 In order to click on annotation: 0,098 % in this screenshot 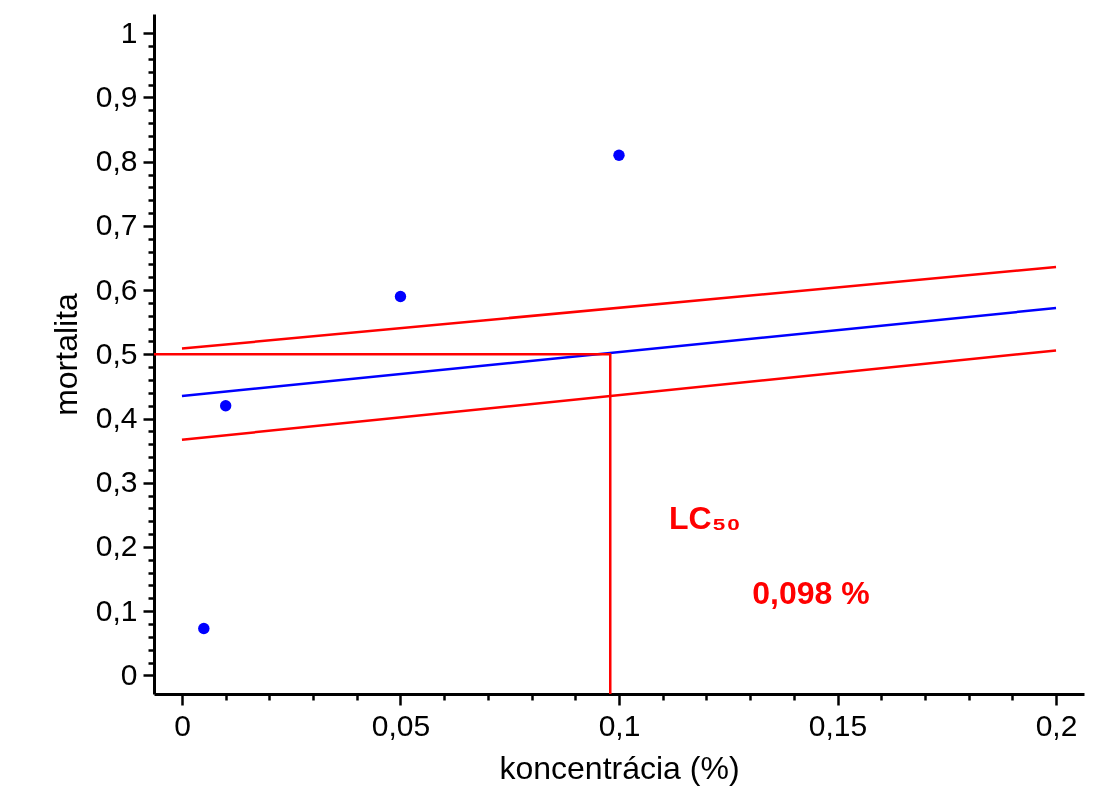, I will do `click(811, 593)`.